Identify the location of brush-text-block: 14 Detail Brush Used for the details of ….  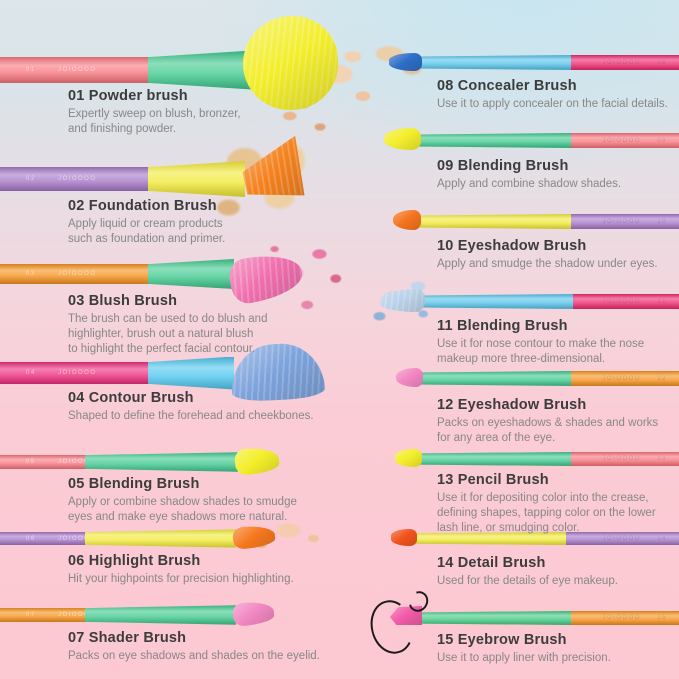
(527, 572).